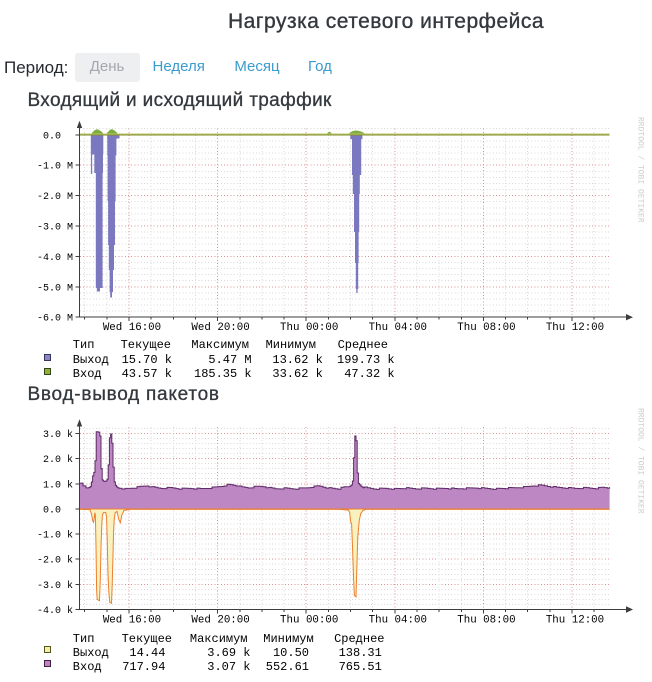 This screenshot has height=682, width=652. What do you see at coordinates (49, 319) in the screenshot?
I see `svg-text: -6.0` at bounding box center [49, 319].